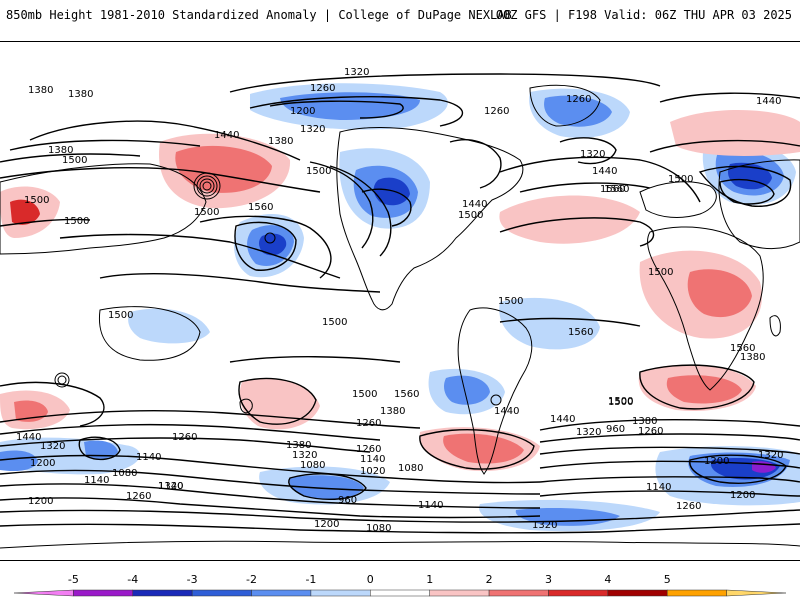 Image resolution: width=800 pixels, height=604 pixels. Describe the element at coordinates (678, 199) in the screenshot. I see `coastline-europe` at that location.